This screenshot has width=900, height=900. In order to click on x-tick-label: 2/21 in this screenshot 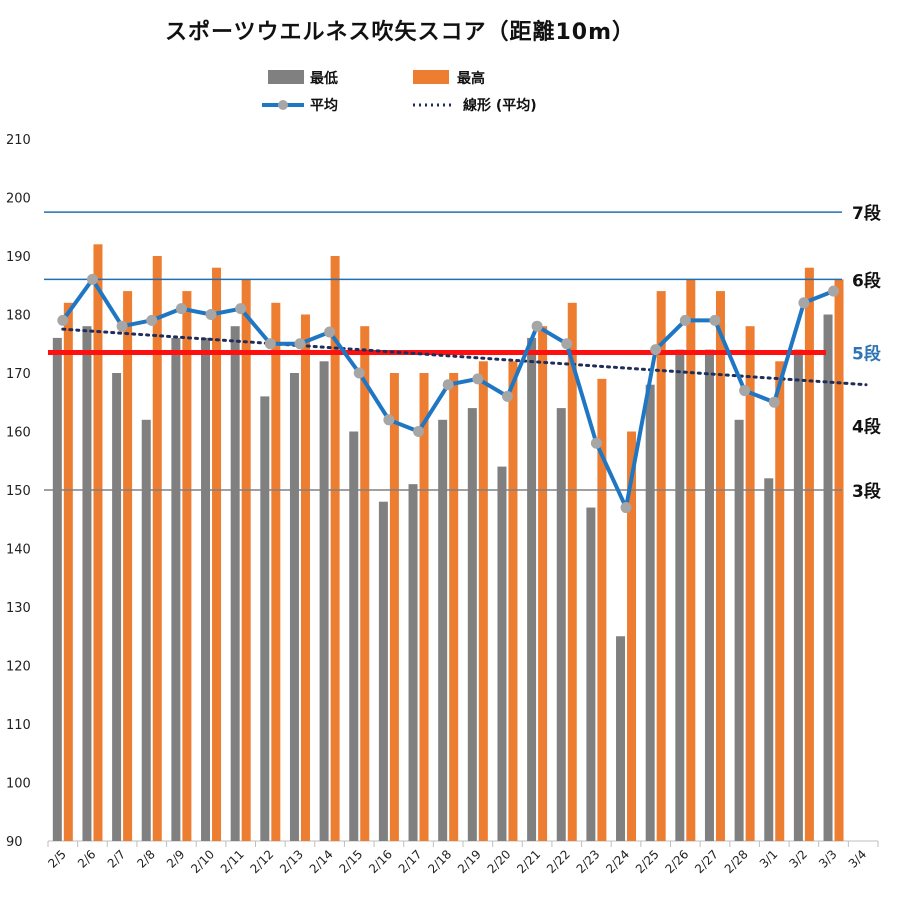, I will do `click(528, 861)`.